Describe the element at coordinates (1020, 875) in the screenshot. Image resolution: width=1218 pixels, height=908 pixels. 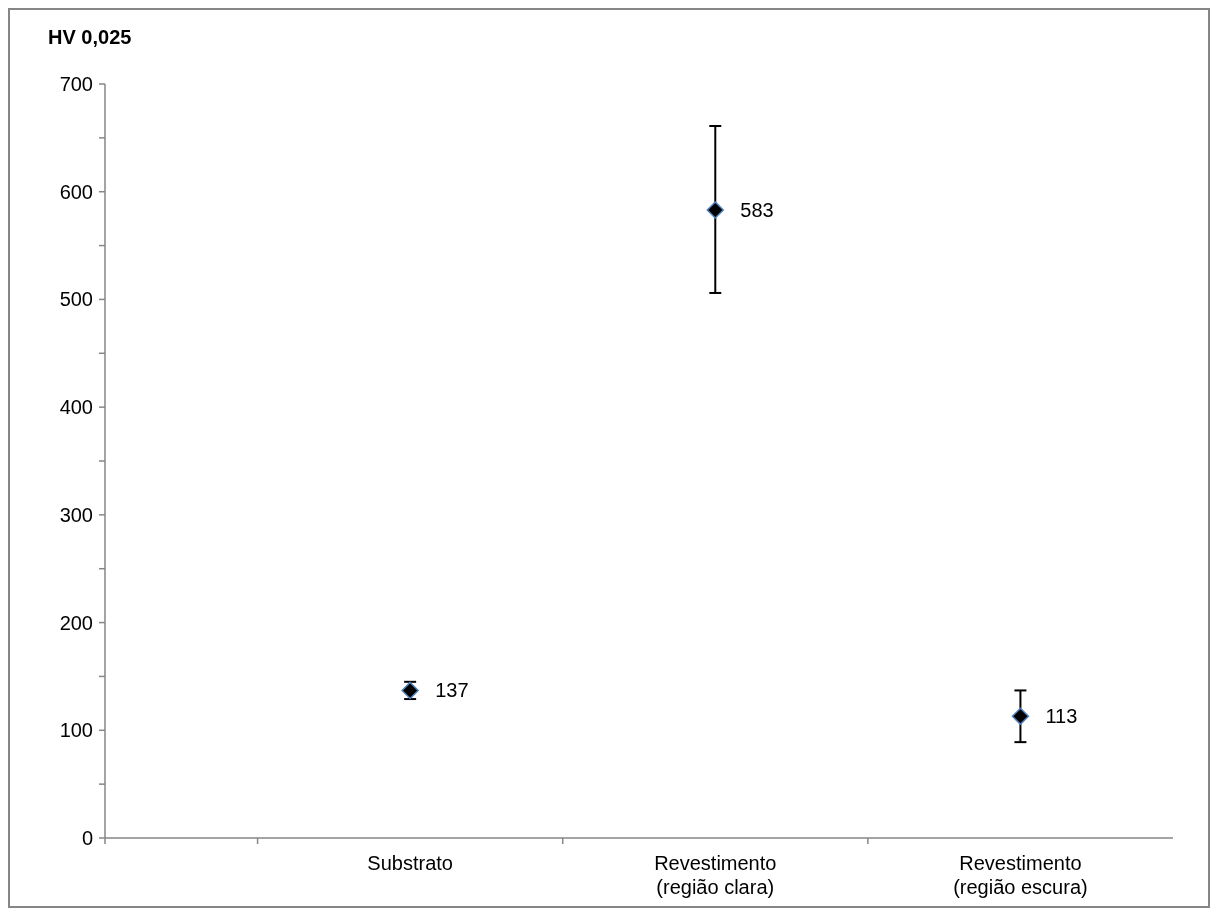
I see `x-tick-label: Revestimento (região escura)` at that location.